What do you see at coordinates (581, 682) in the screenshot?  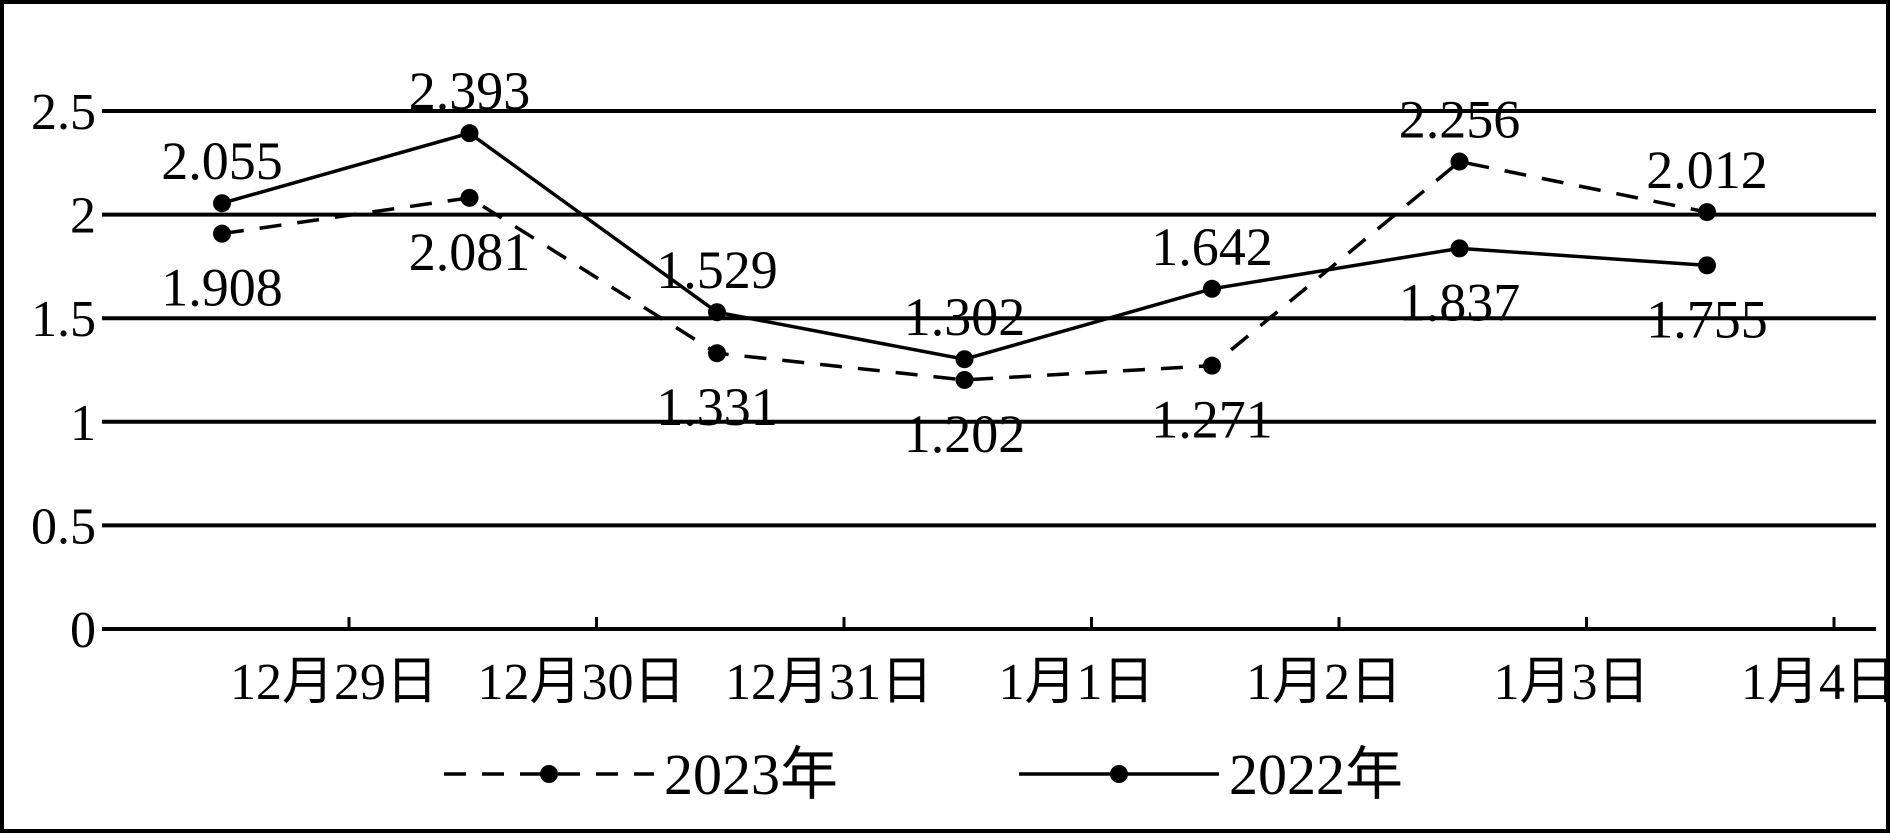 I see `x-tick-label: 12月30日` at bounding box center [581, 682].